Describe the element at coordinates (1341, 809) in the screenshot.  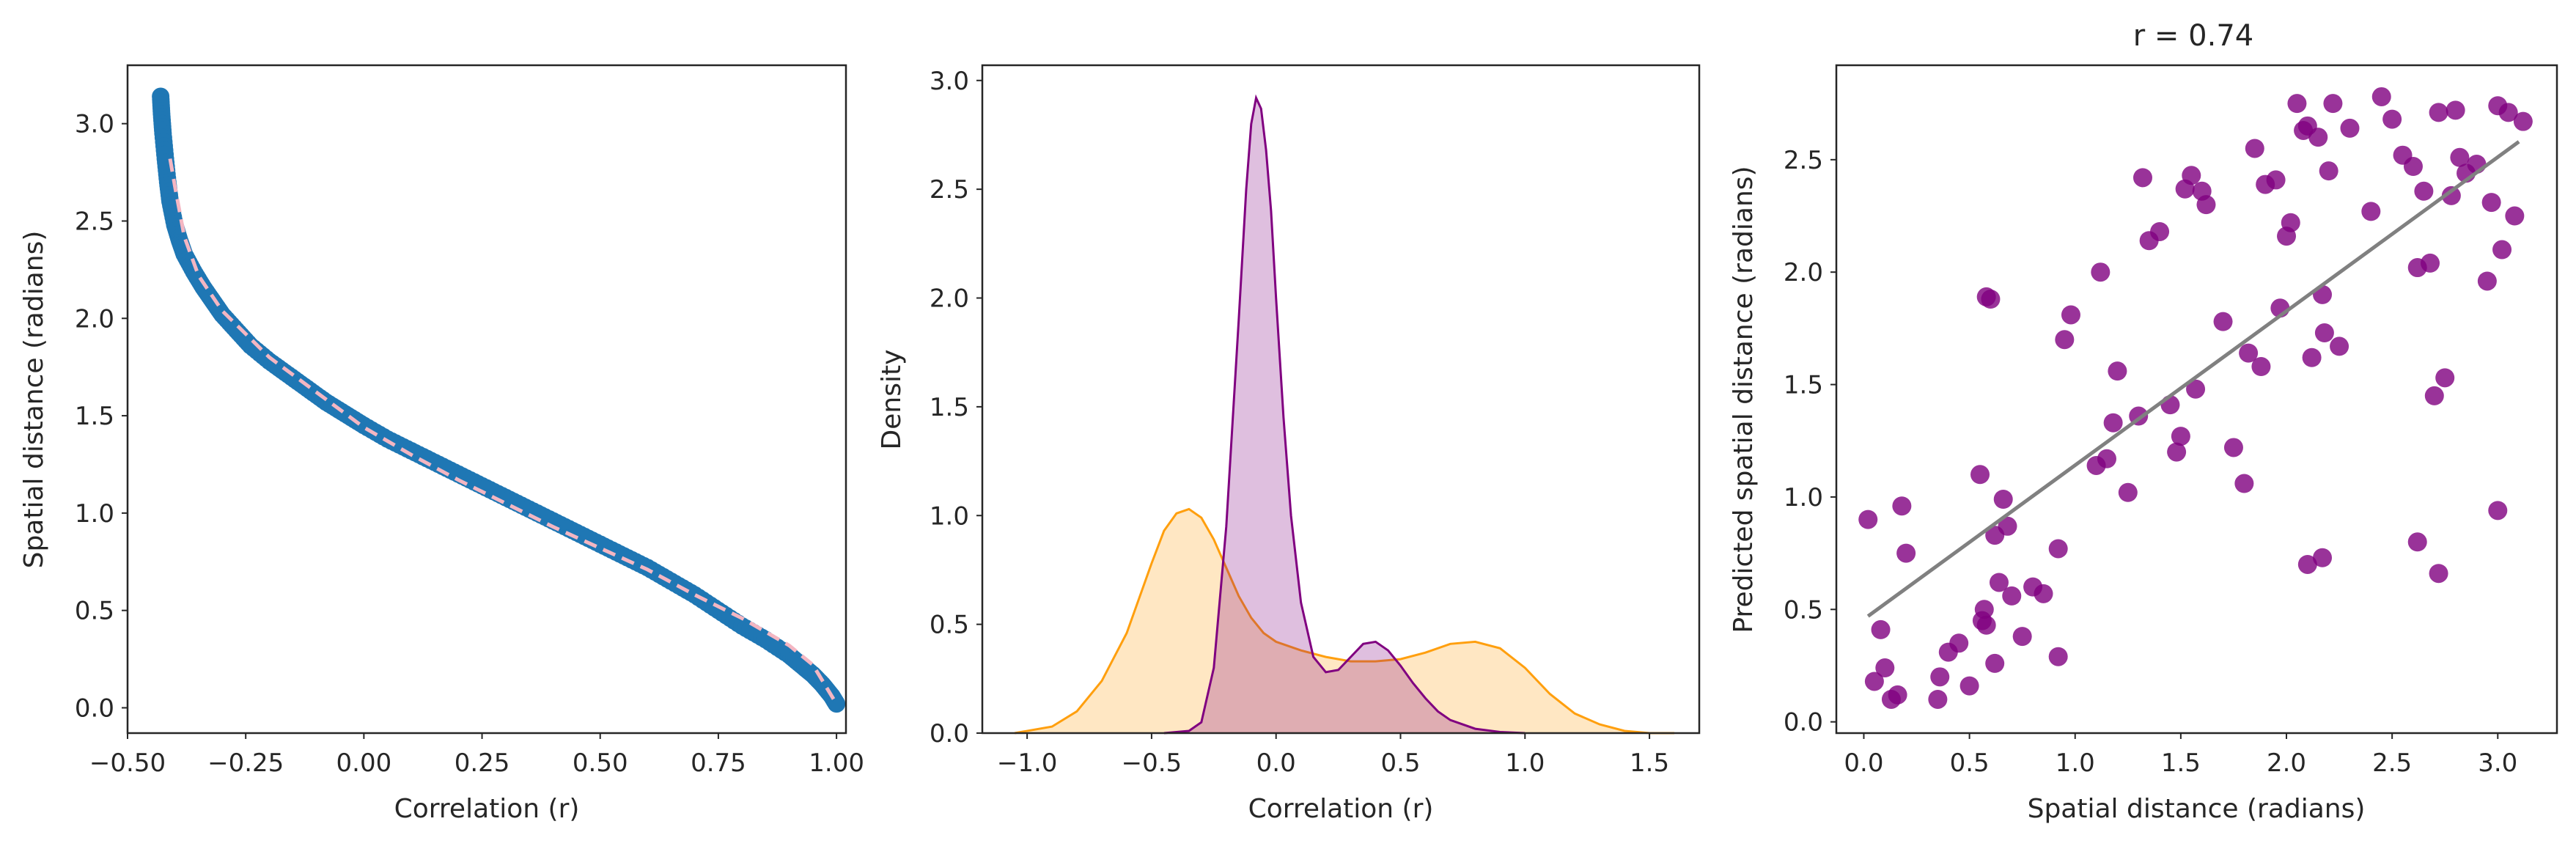
I see `panel-2-x-label: Correlation (r)` at that location.